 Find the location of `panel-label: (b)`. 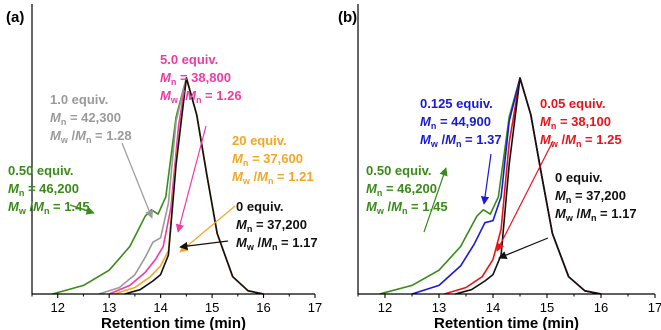

panel-label: (b) is located at coordinates (347, 17).